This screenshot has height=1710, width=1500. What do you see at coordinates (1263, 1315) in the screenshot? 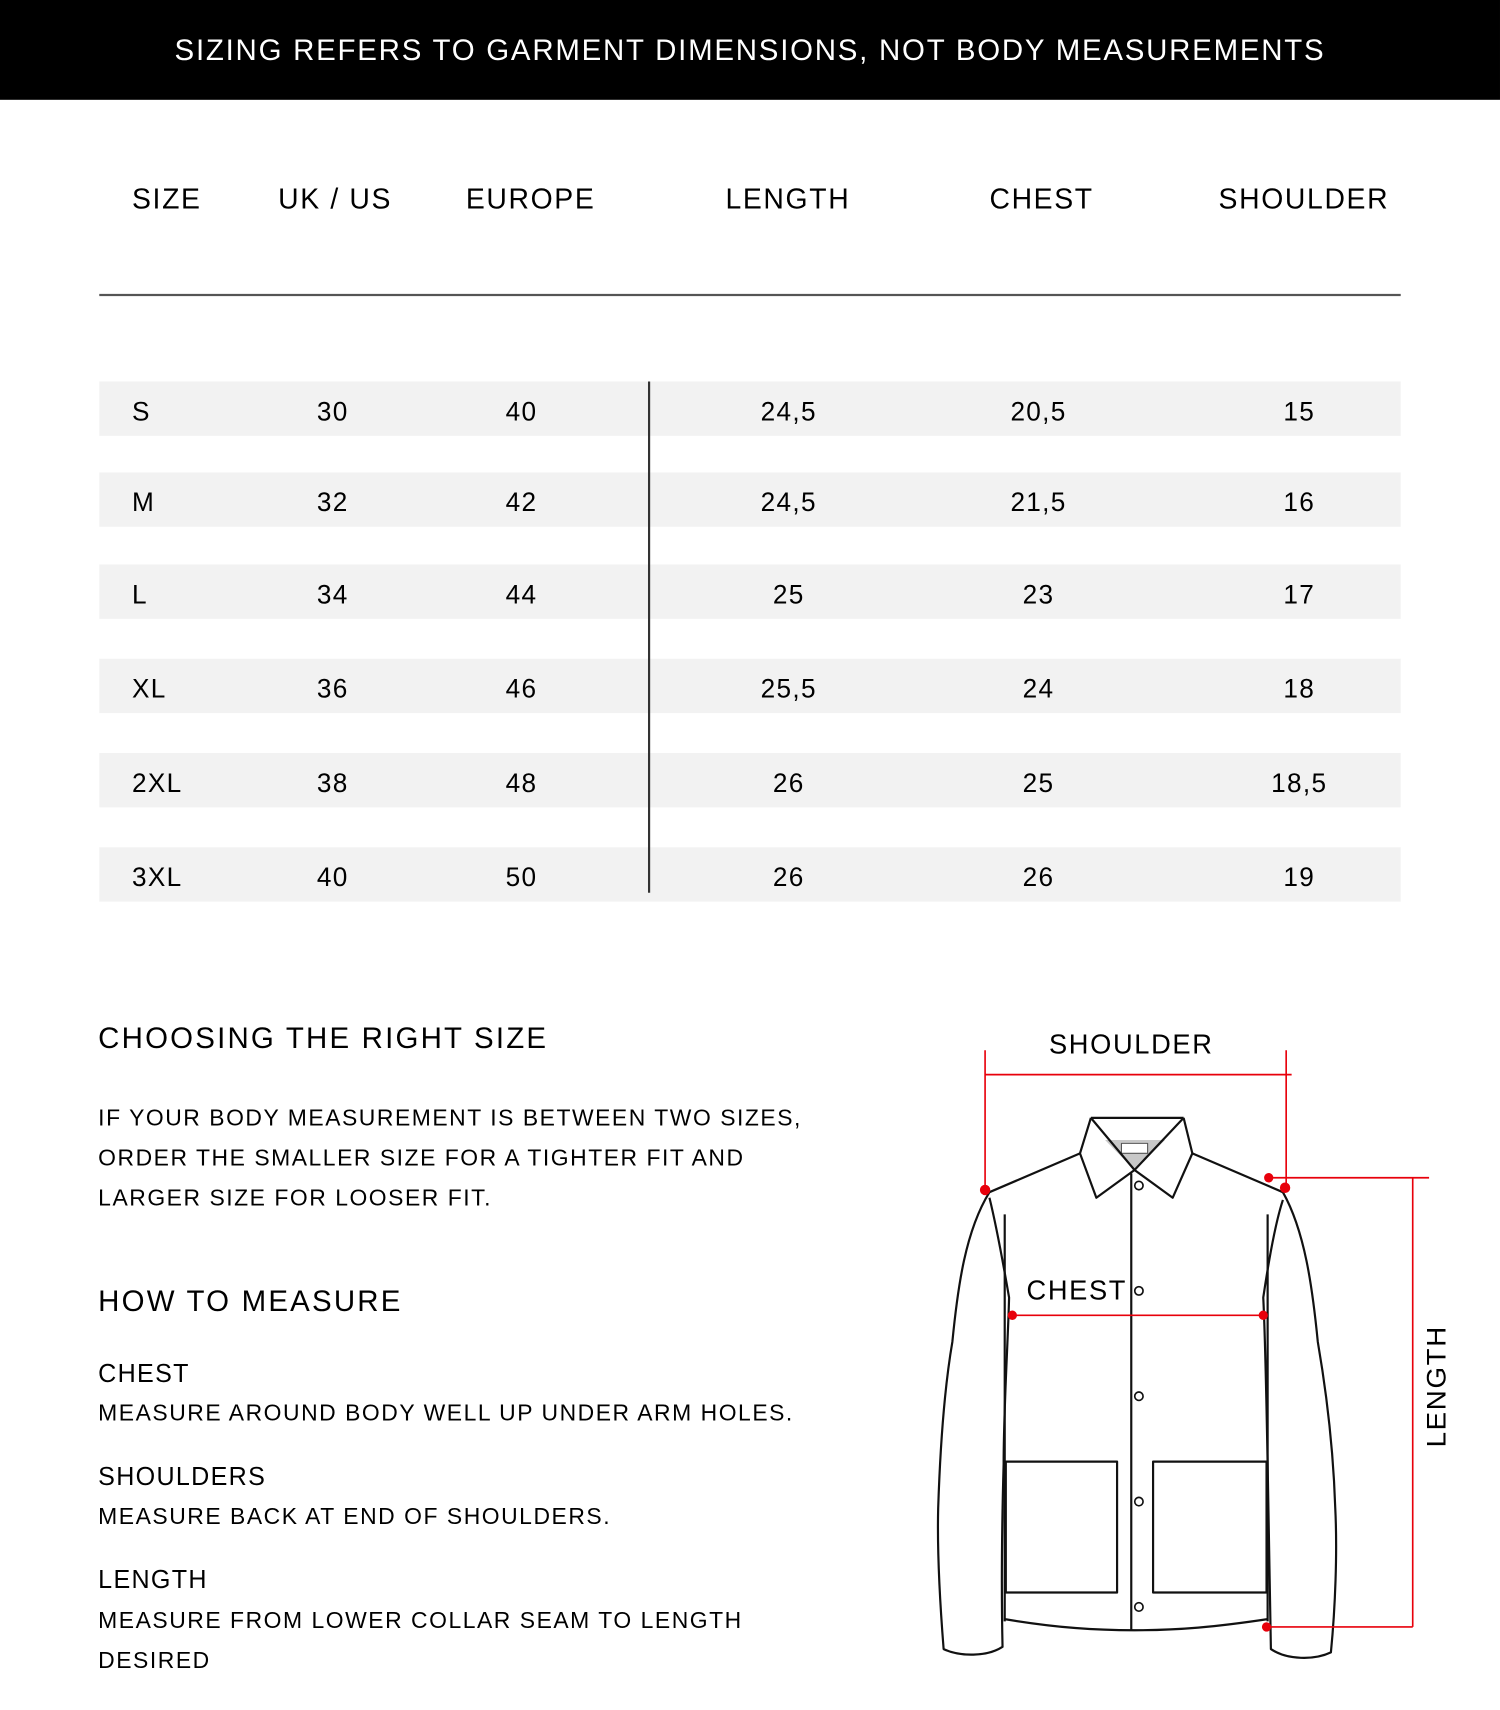
I see `chest-right-dot` at bounding box center [1263, 1315].